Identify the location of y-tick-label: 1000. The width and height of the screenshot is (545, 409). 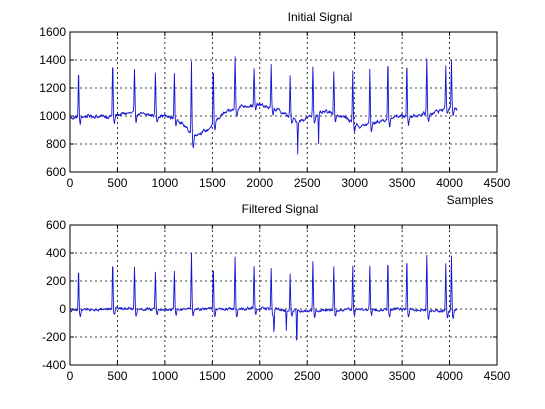
(52, 116).